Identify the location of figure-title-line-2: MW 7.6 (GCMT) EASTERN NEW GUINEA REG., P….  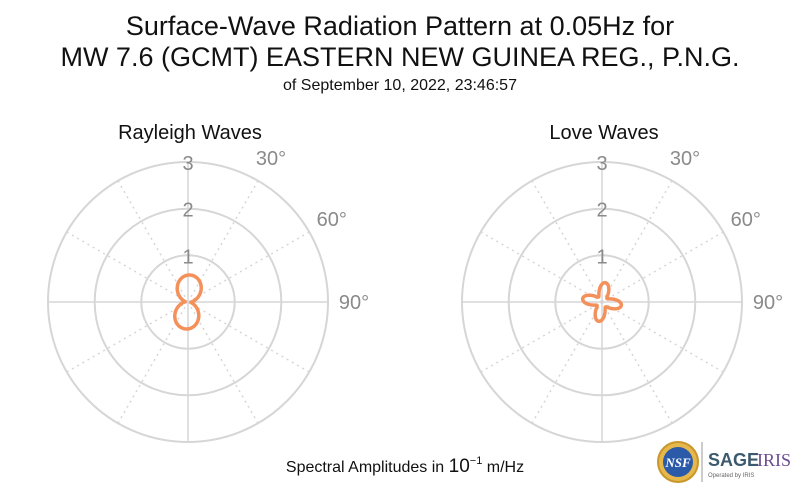
(399, 57).